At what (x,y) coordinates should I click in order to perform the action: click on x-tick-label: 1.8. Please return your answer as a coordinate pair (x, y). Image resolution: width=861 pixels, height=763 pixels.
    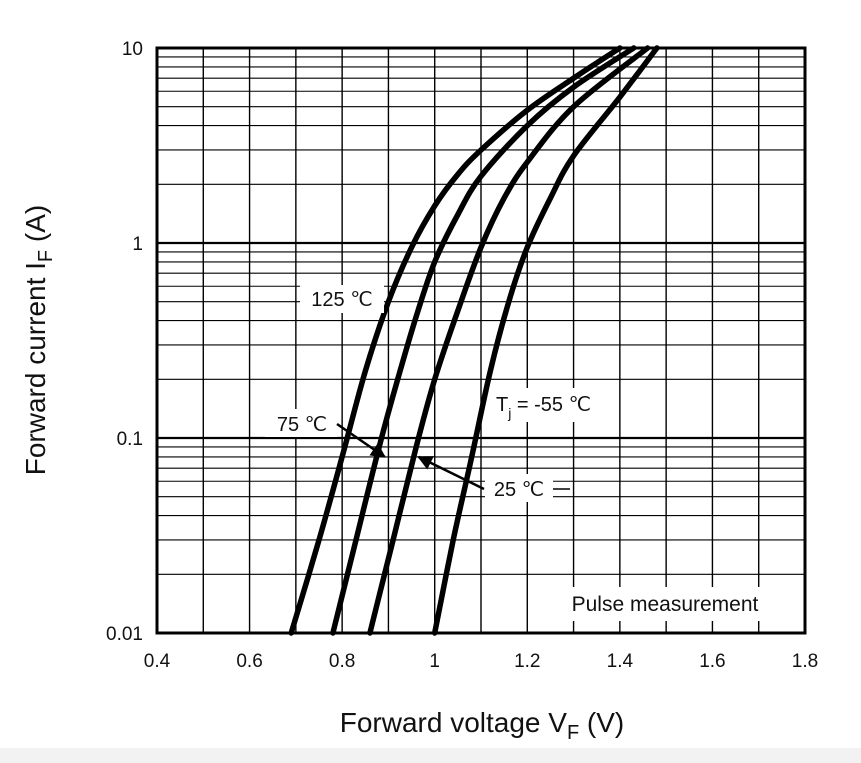
    Looking at the image, I should click on (805, 661).